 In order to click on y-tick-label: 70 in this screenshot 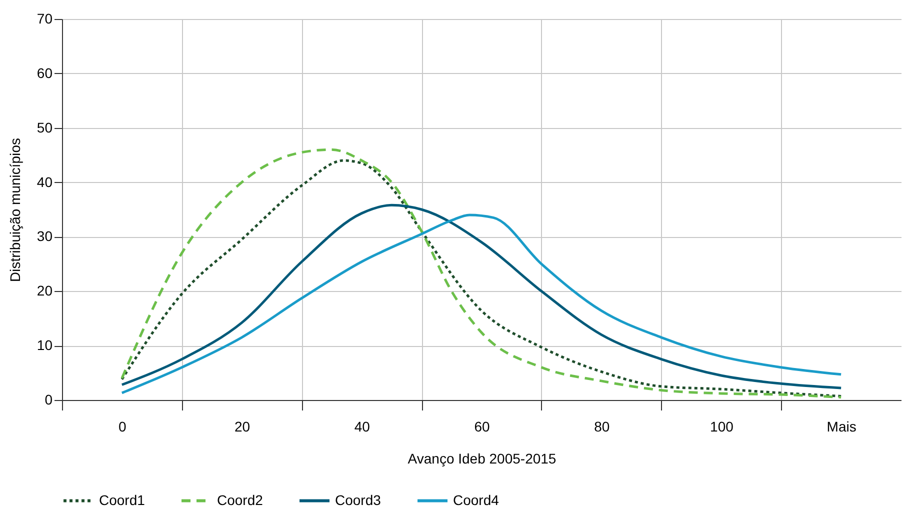, I will do `click(44, 18)`.